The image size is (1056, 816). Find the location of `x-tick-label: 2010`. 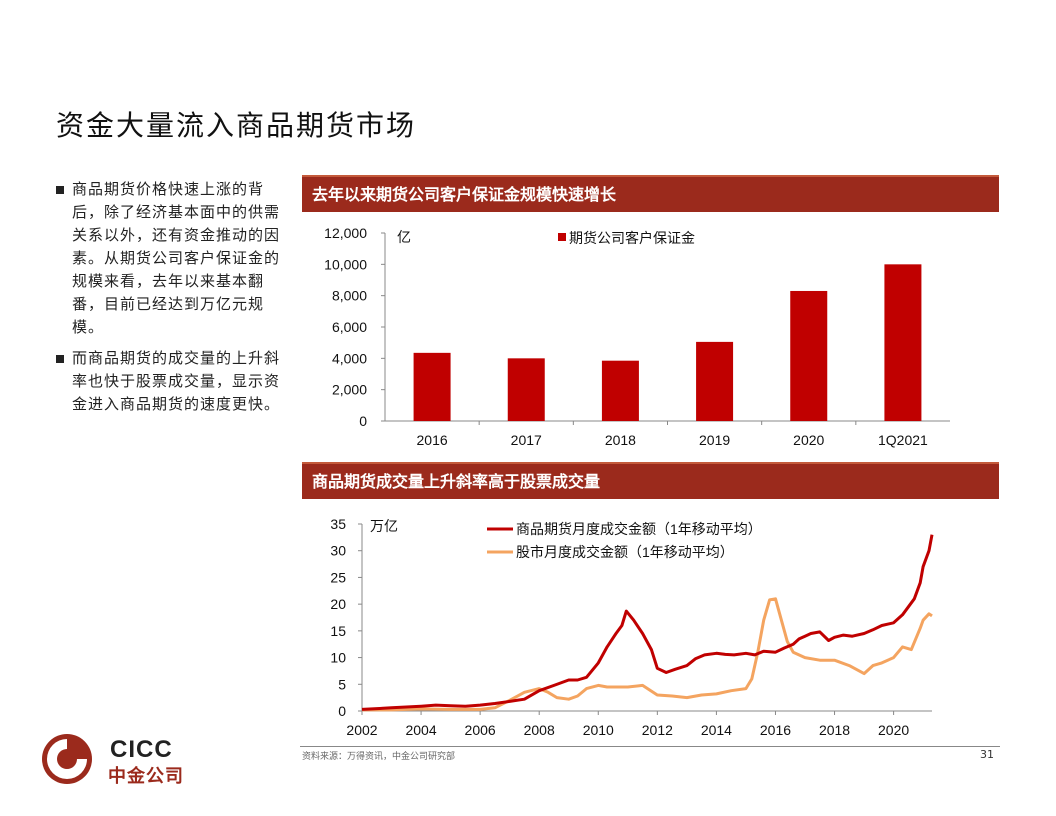

x-tick-label: 2010 is located at coordinates (598, 730).